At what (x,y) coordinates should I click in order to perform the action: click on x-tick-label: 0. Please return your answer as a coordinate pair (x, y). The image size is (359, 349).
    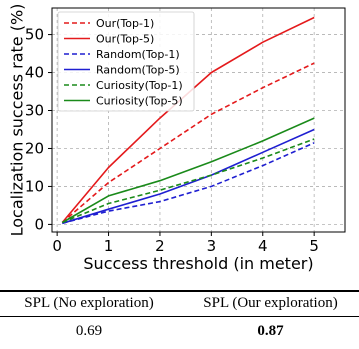
    Looking at the image, I should click on (57, 246).